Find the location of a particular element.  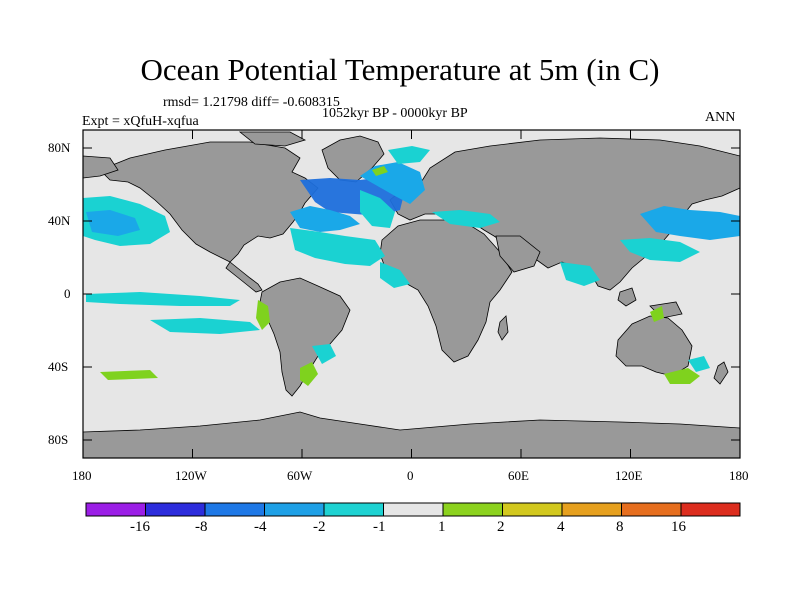

land-central-america is located at coordinates (244, 277).